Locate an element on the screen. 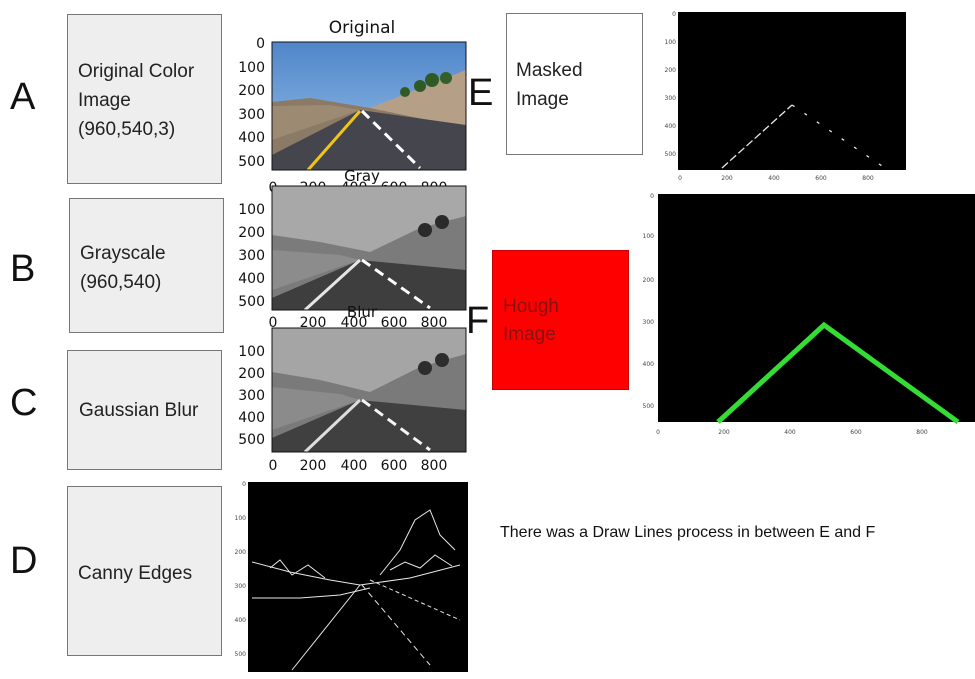  step-box-blur: Gaussian Blur is located at coordinates (144, 410).